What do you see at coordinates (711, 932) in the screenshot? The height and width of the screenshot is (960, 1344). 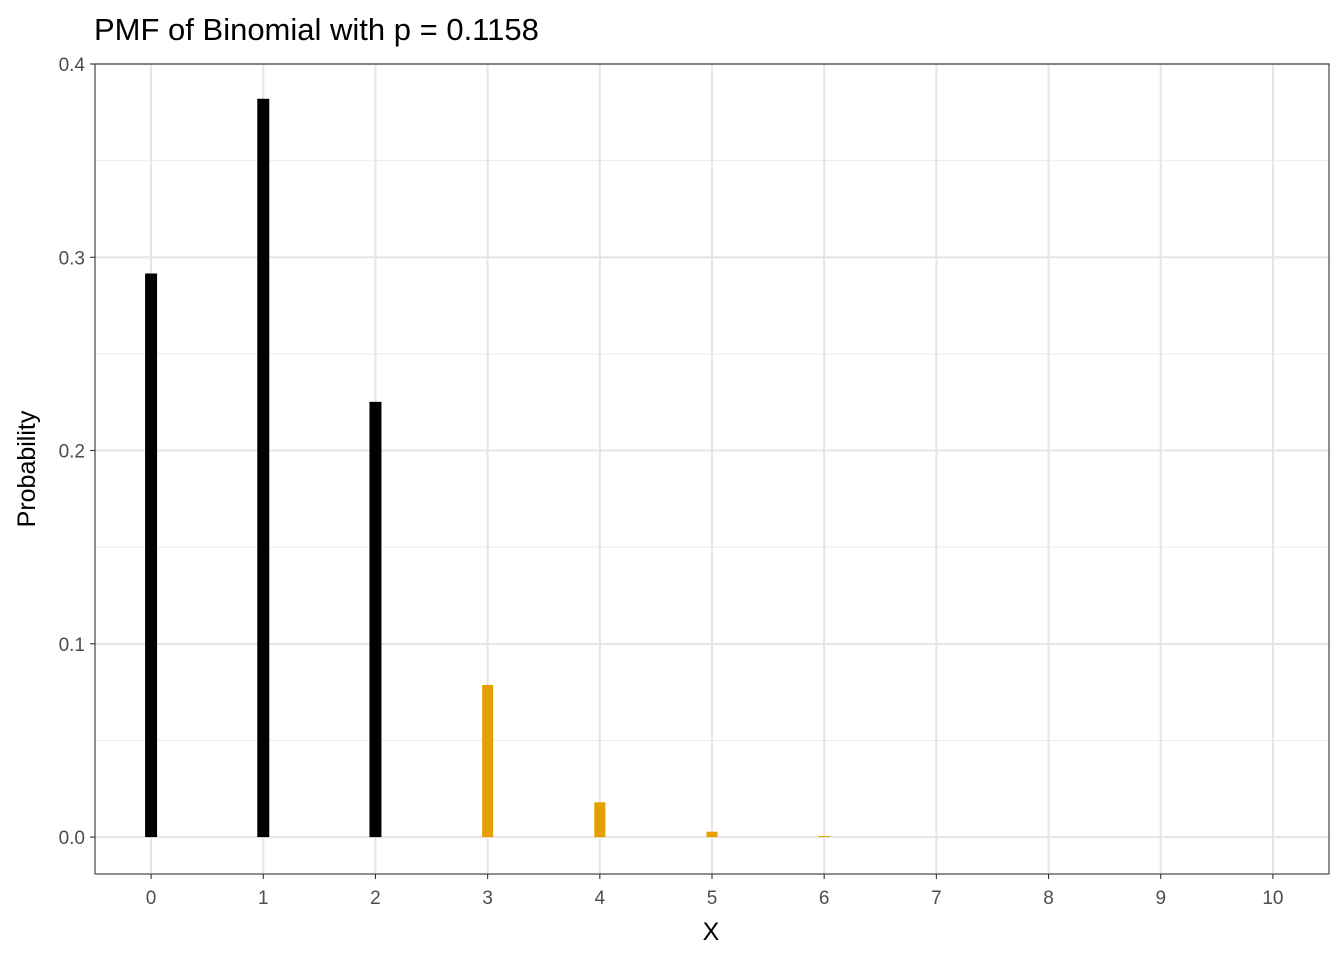 I see `x-axis-title: X` at bounding box center [711, 932].